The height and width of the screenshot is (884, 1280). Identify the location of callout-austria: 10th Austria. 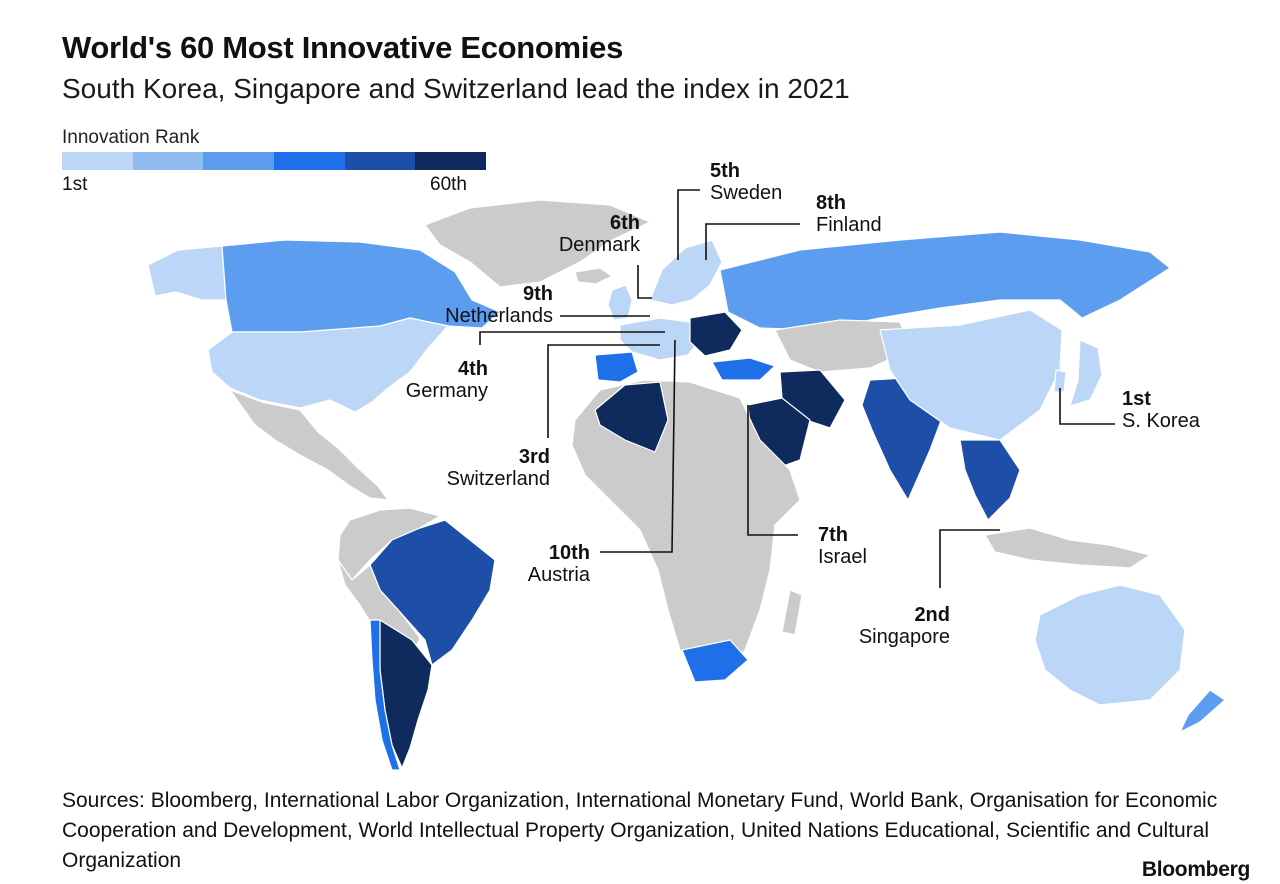
(530, 564).